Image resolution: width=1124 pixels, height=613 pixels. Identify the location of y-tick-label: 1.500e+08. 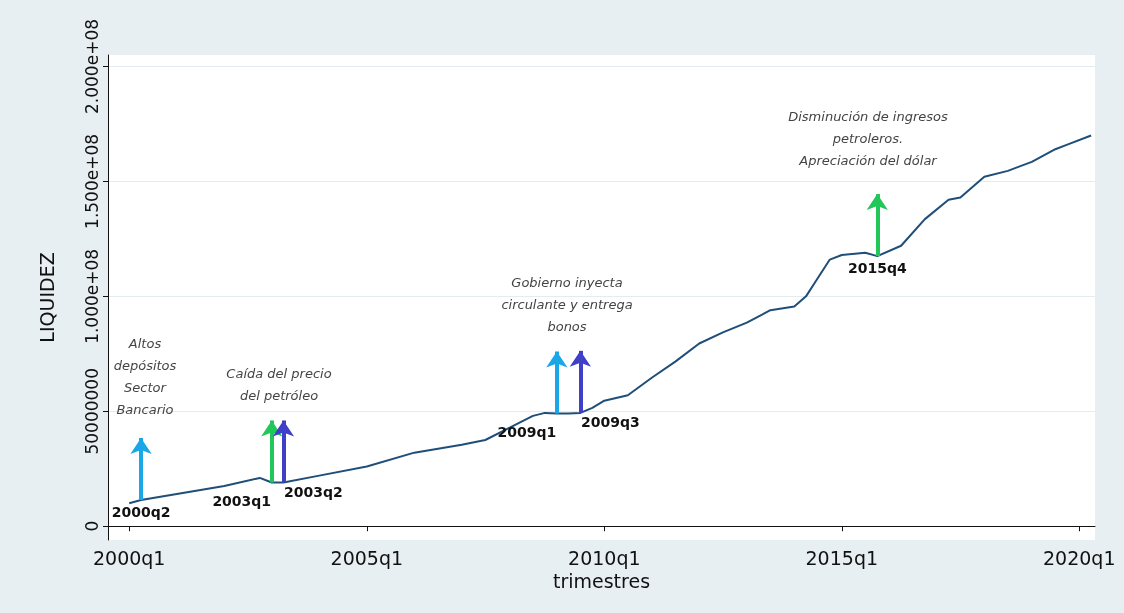
(91, 181).